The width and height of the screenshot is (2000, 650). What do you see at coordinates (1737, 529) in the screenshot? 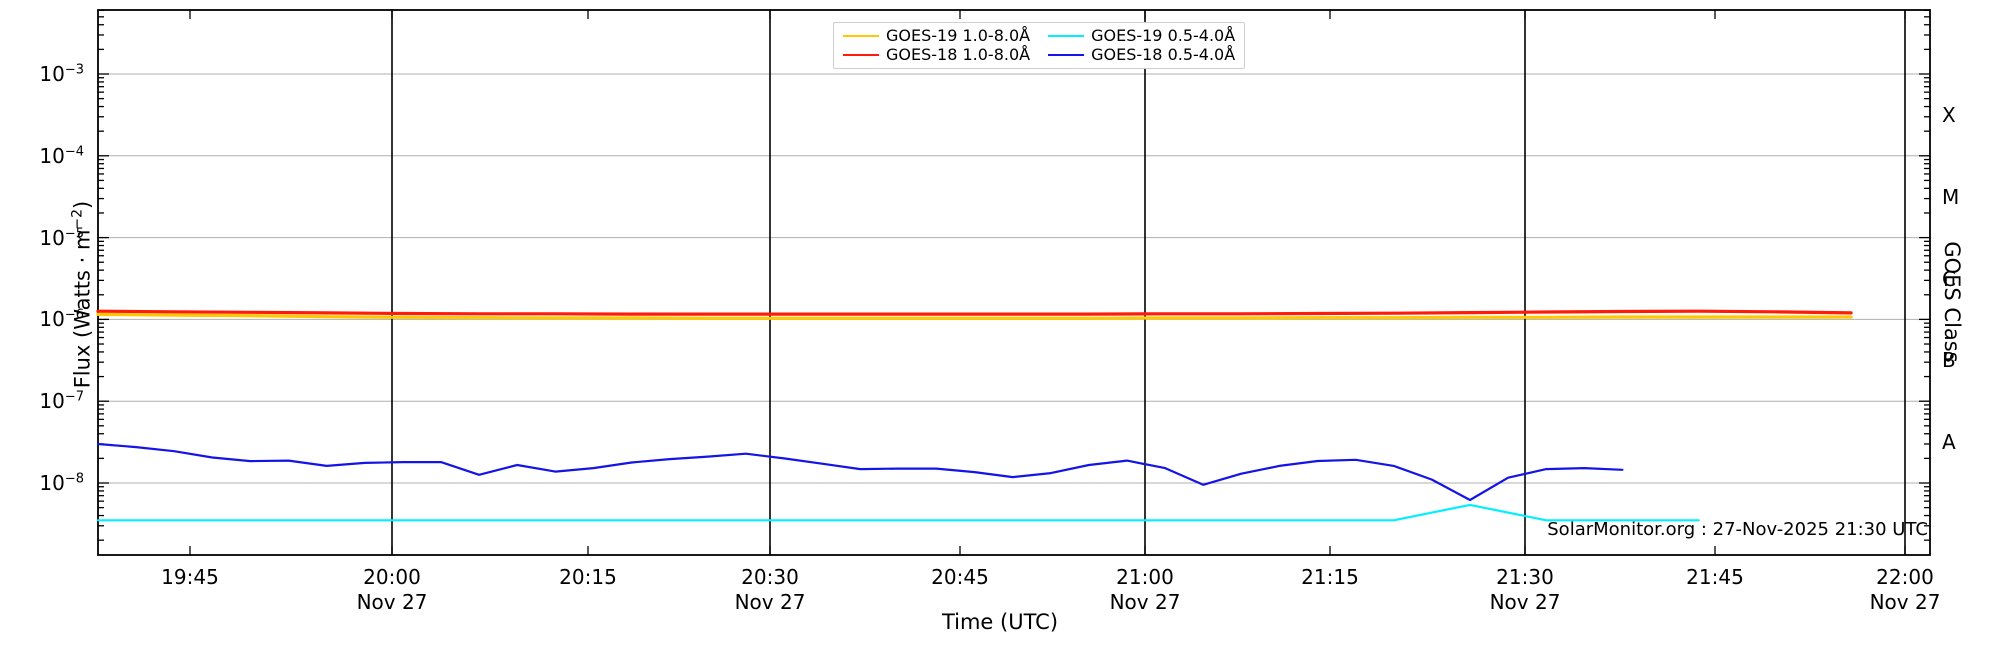
I see `watermark-credit: SolarMonitor.org : 27-Nov-2025 21:30 UTC` at bounding box center [1737, 529].